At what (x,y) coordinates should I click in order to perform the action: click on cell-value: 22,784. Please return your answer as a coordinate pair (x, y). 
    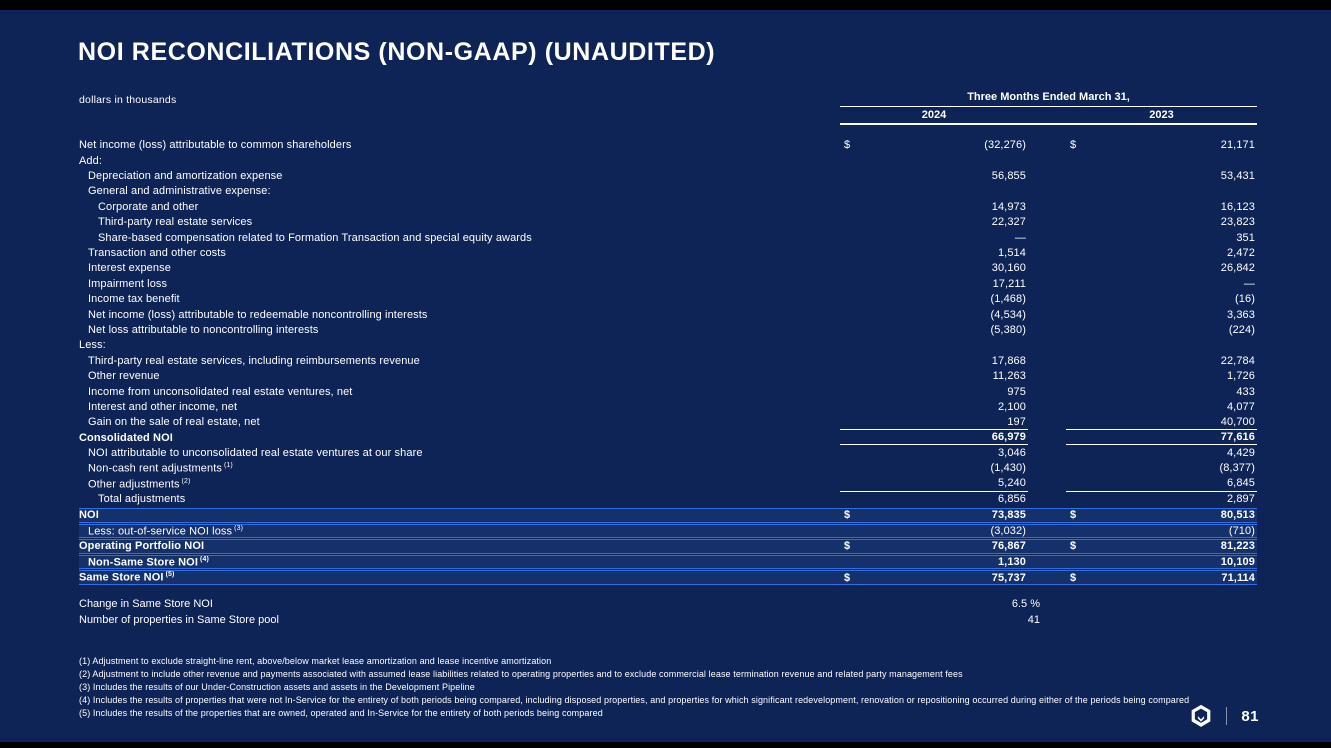
    Looking at the image, I should click on (1237, 360).